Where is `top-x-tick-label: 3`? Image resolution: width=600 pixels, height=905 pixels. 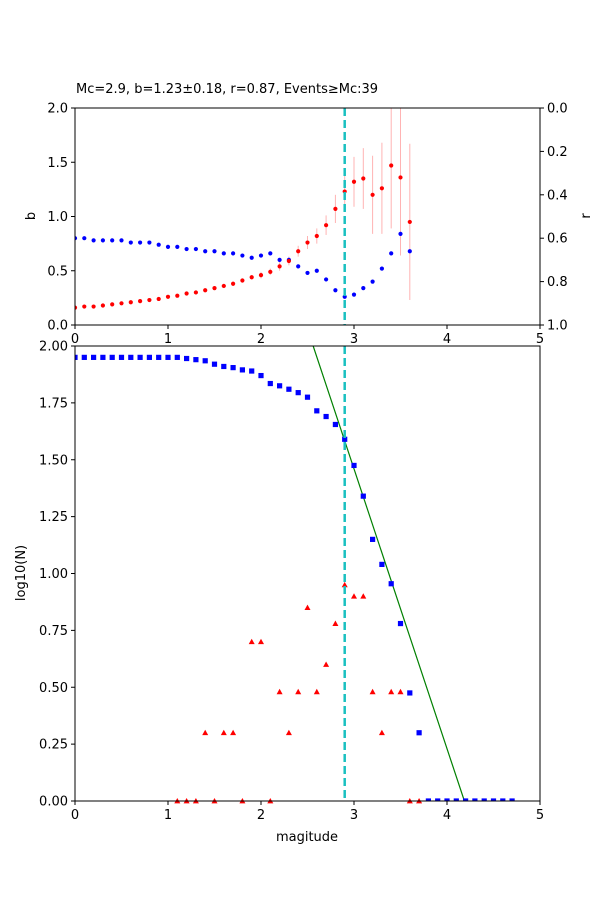 top-x-tick-label: 3 is located at coordinates (354, 339).